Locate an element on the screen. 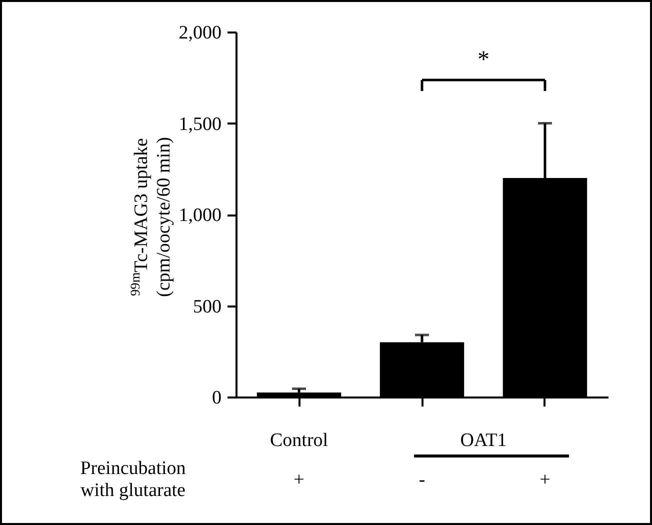 The height and width of the screenshot is (525, 652). y-tick-label: 0 is located at coordinates (217, 398).